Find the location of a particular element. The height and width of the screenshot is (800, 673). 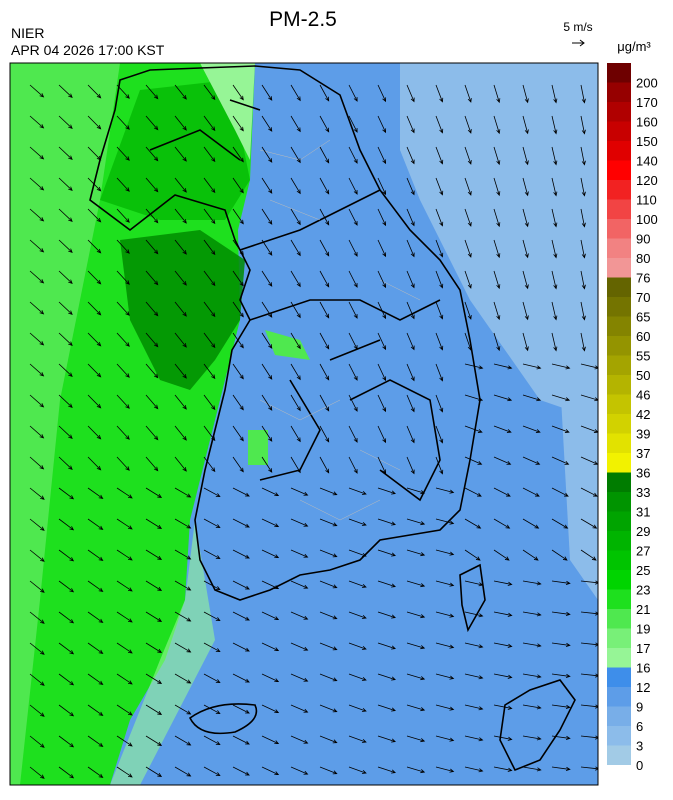

legend-label: 23 is located at coordinates (643, 590).